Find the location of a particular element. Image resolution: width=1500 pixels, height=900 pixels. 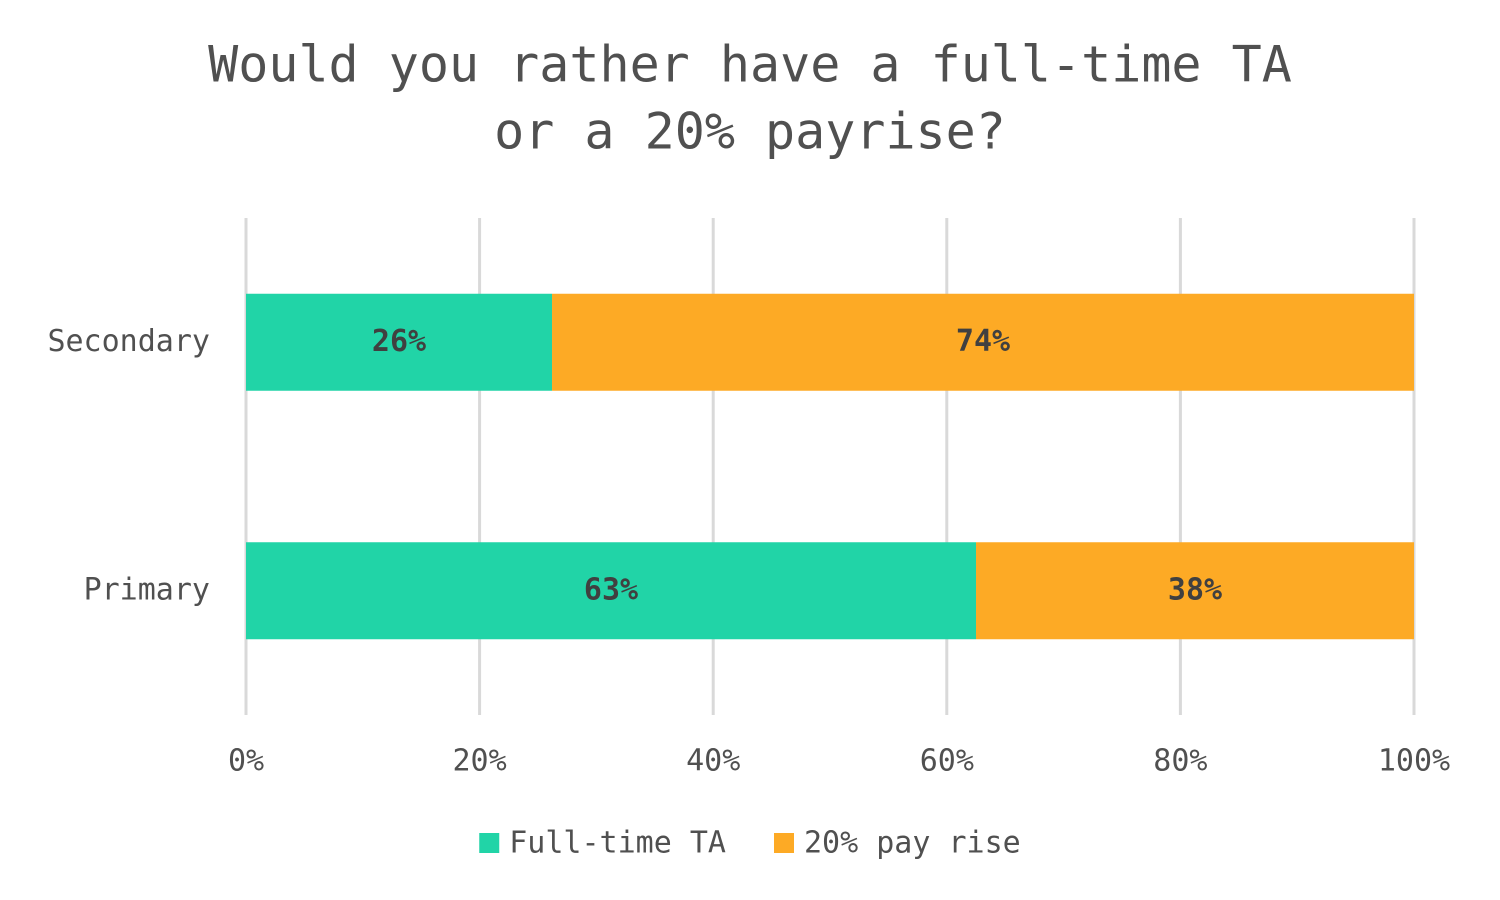

x-tick-label: 0% is located at coordinates (246, 761).